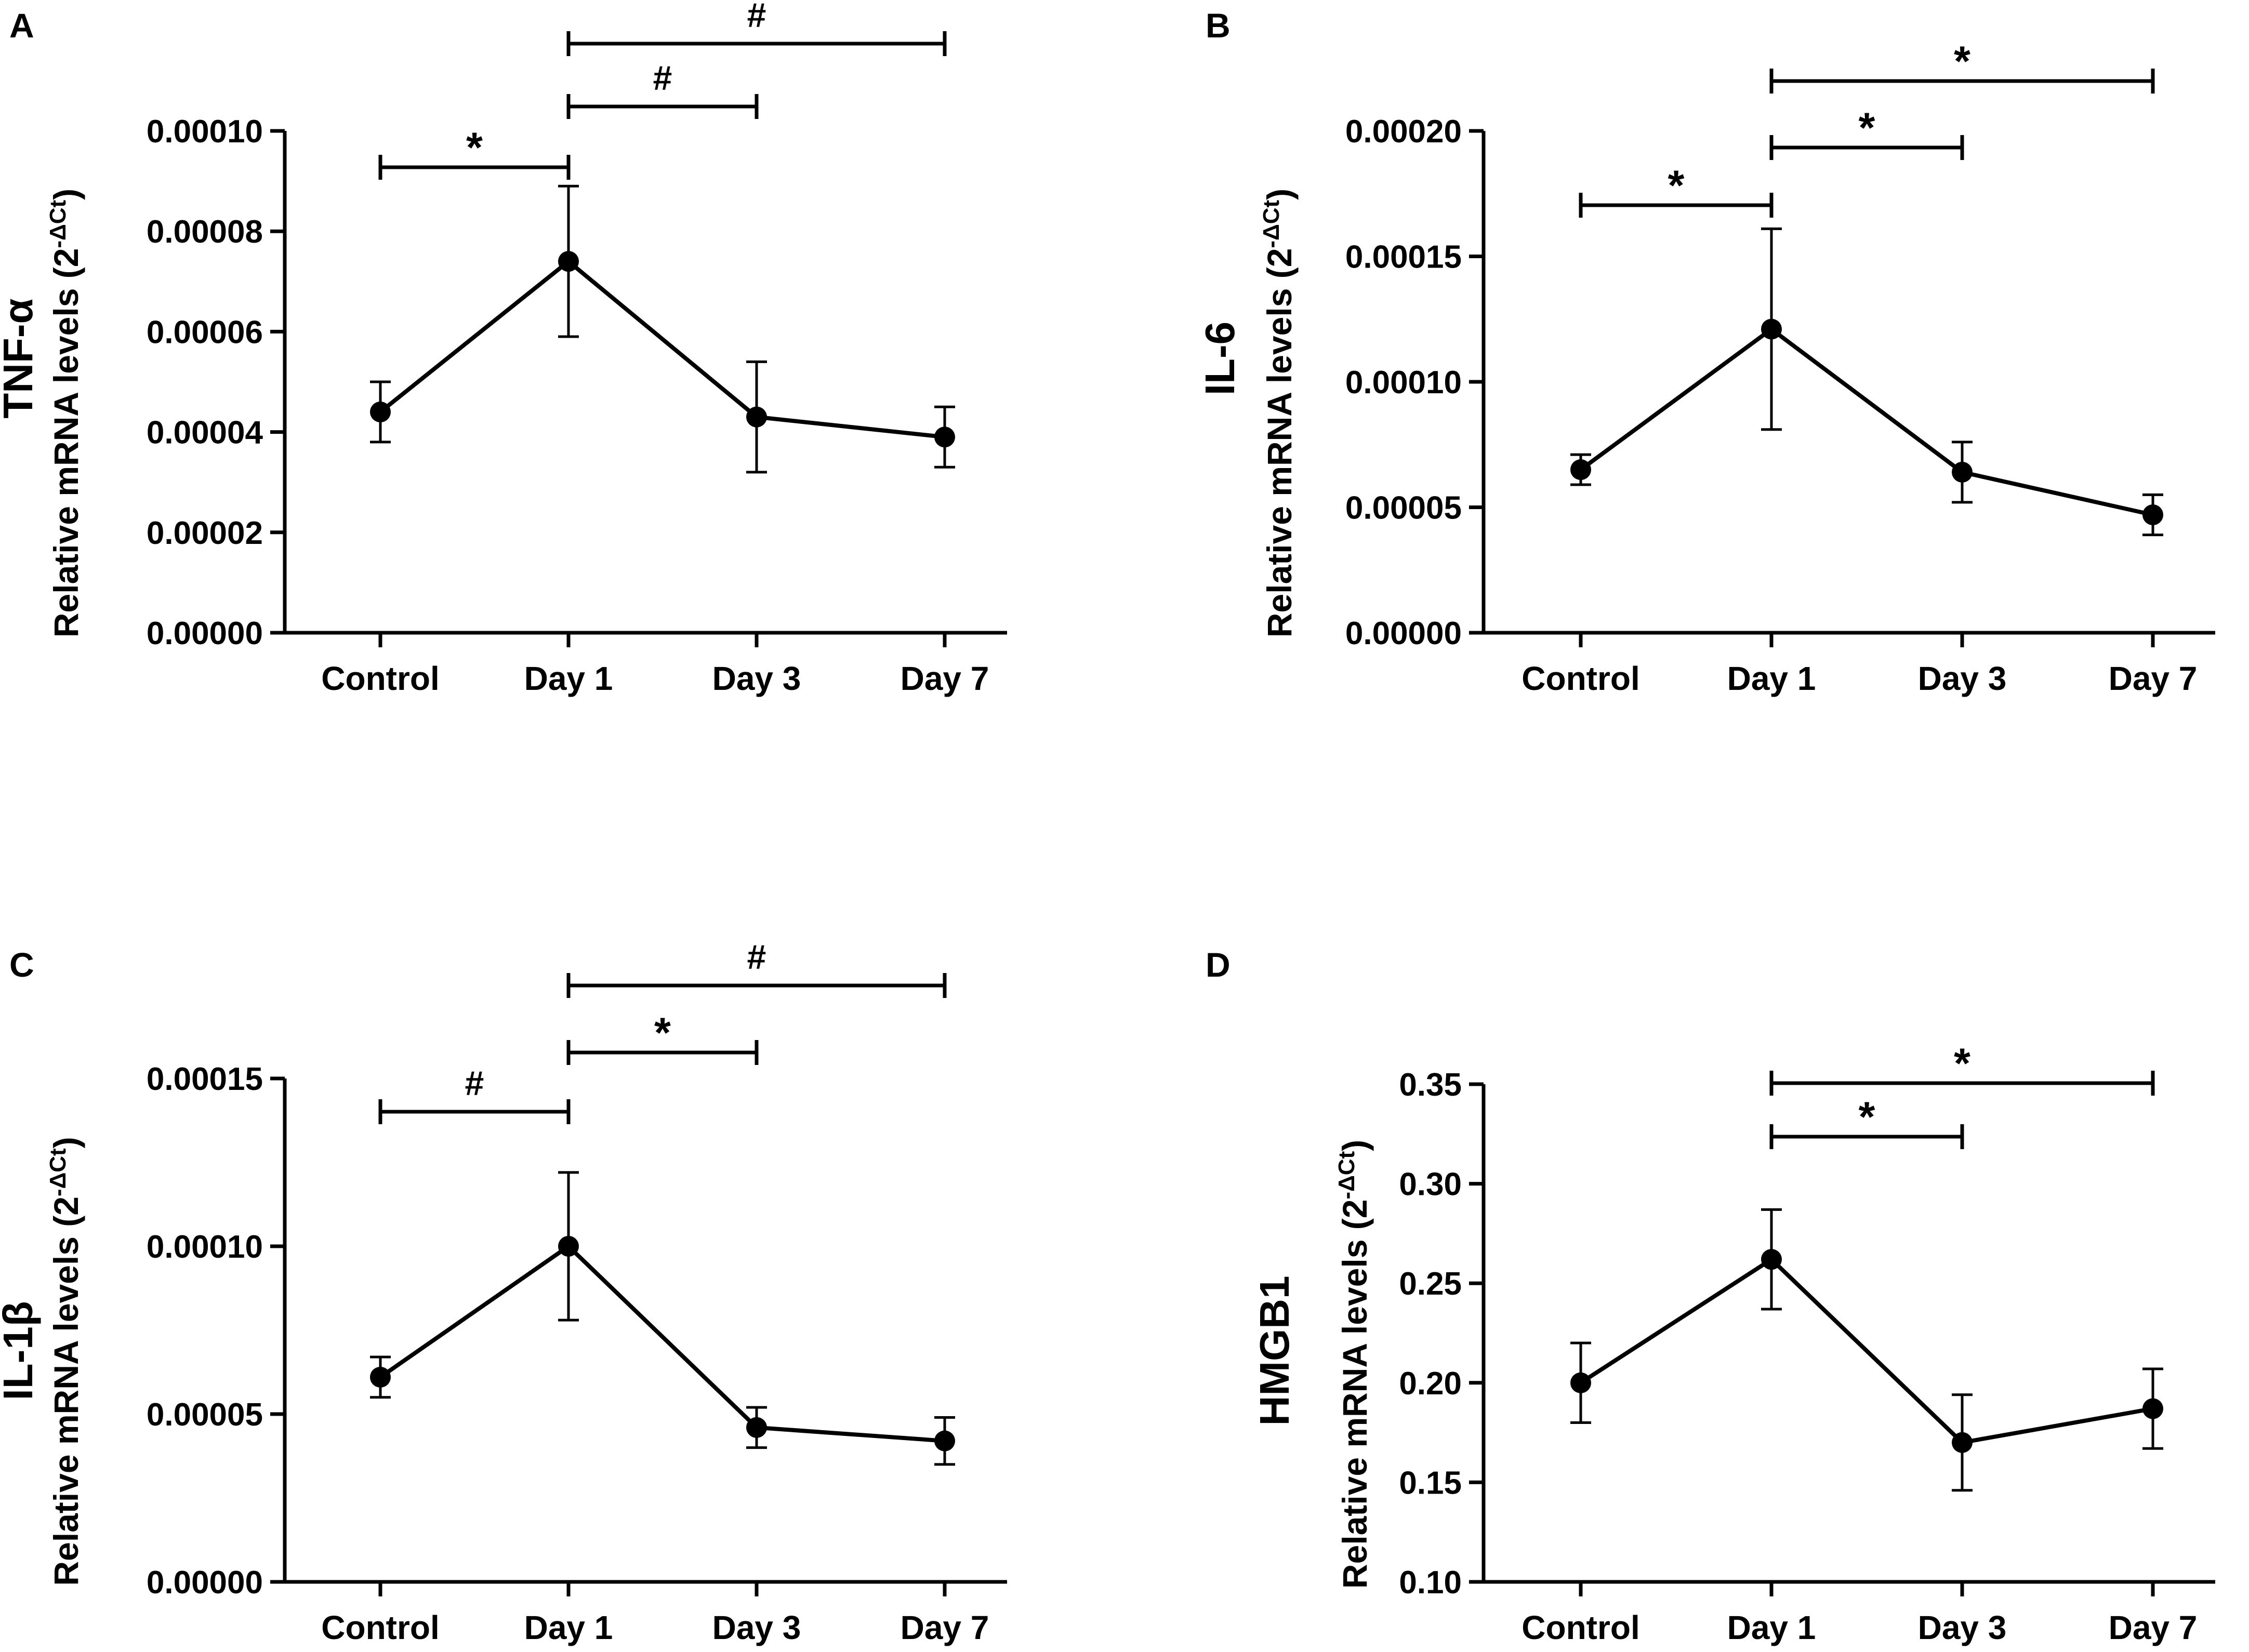  What do you see at coordinates (20, 358) in the screenshot?
I see `gene-label: TNF-α` at bounding box center [20, 358].